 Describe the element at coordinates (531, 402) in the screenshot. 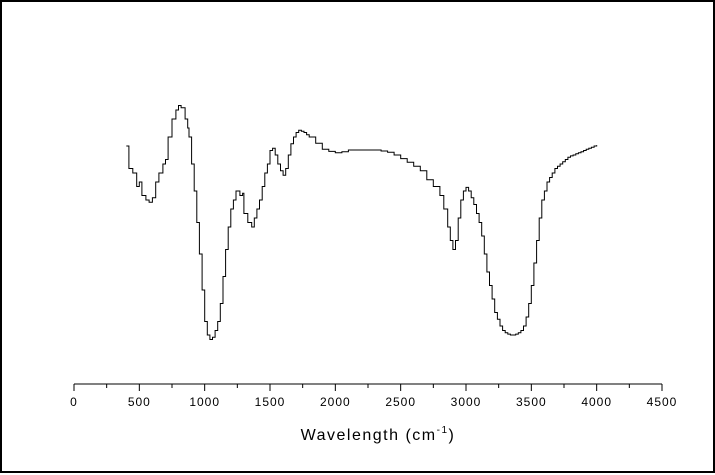

I see `x-tick-label: 3500` at that location.